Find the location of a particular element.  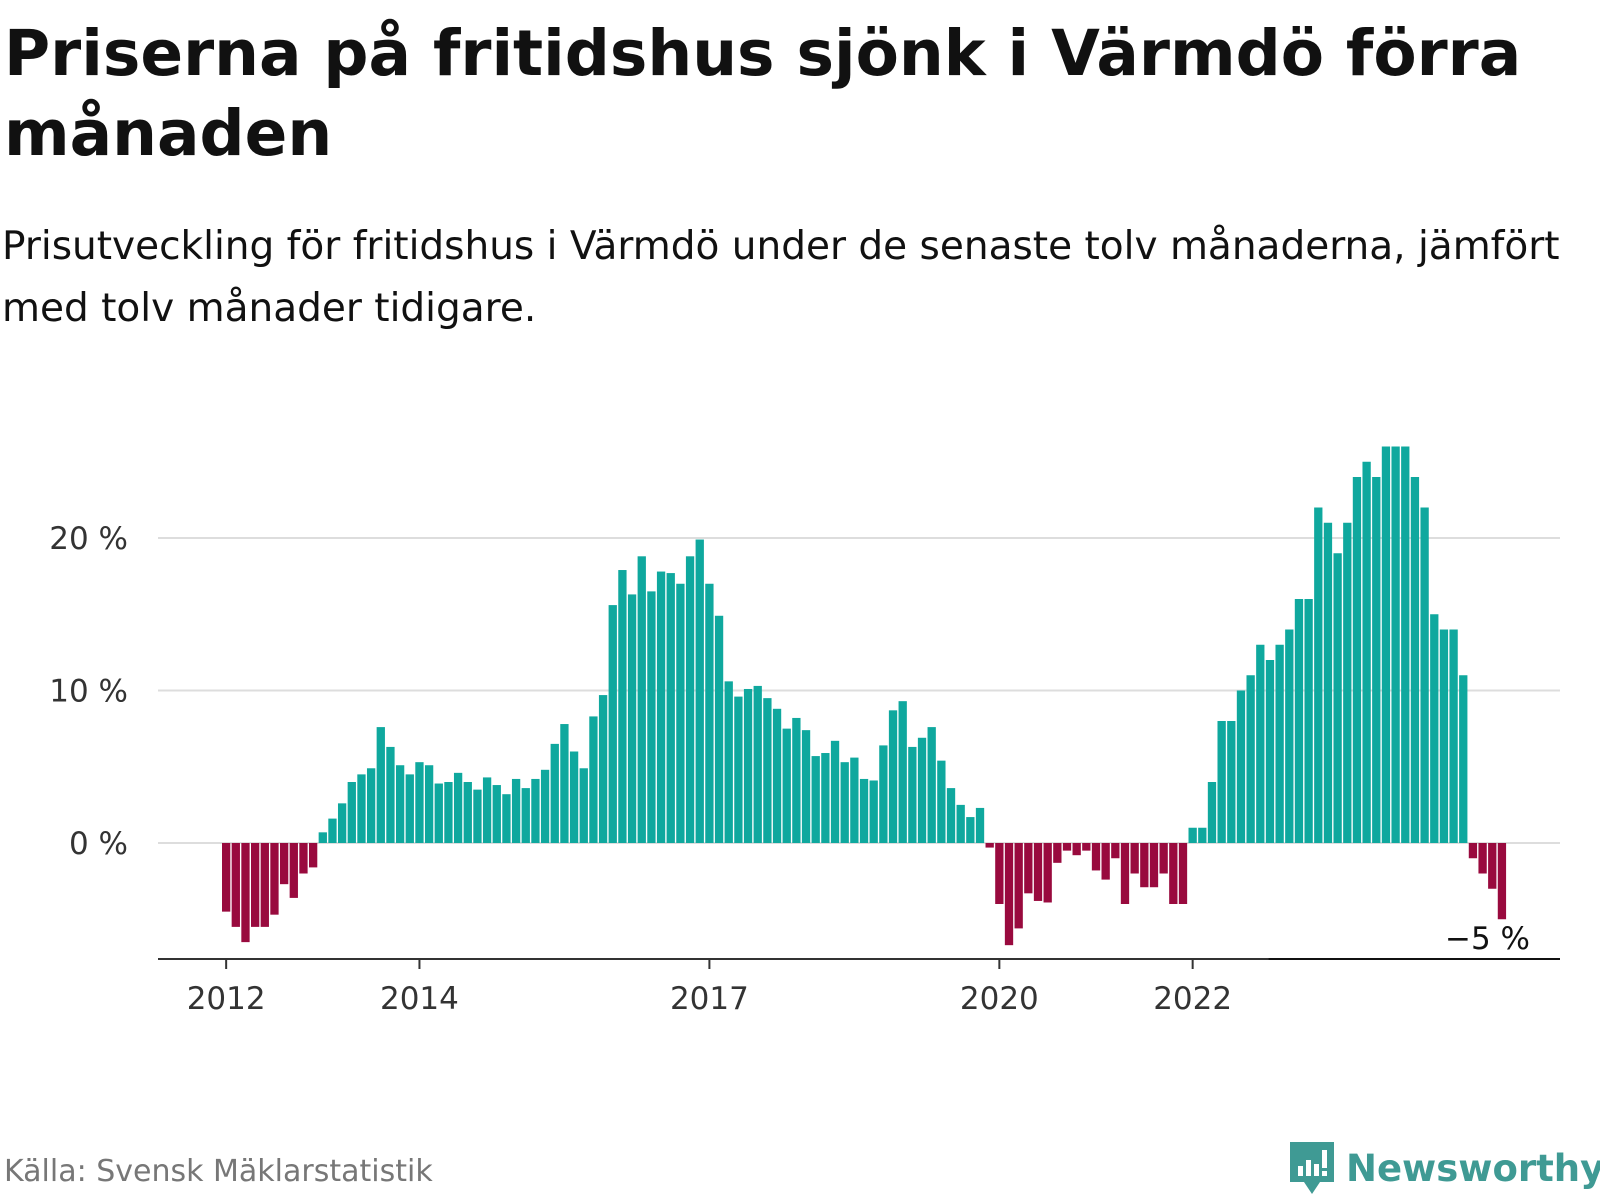

y-tick-label: 10 % is located at coordinates (88, 692).